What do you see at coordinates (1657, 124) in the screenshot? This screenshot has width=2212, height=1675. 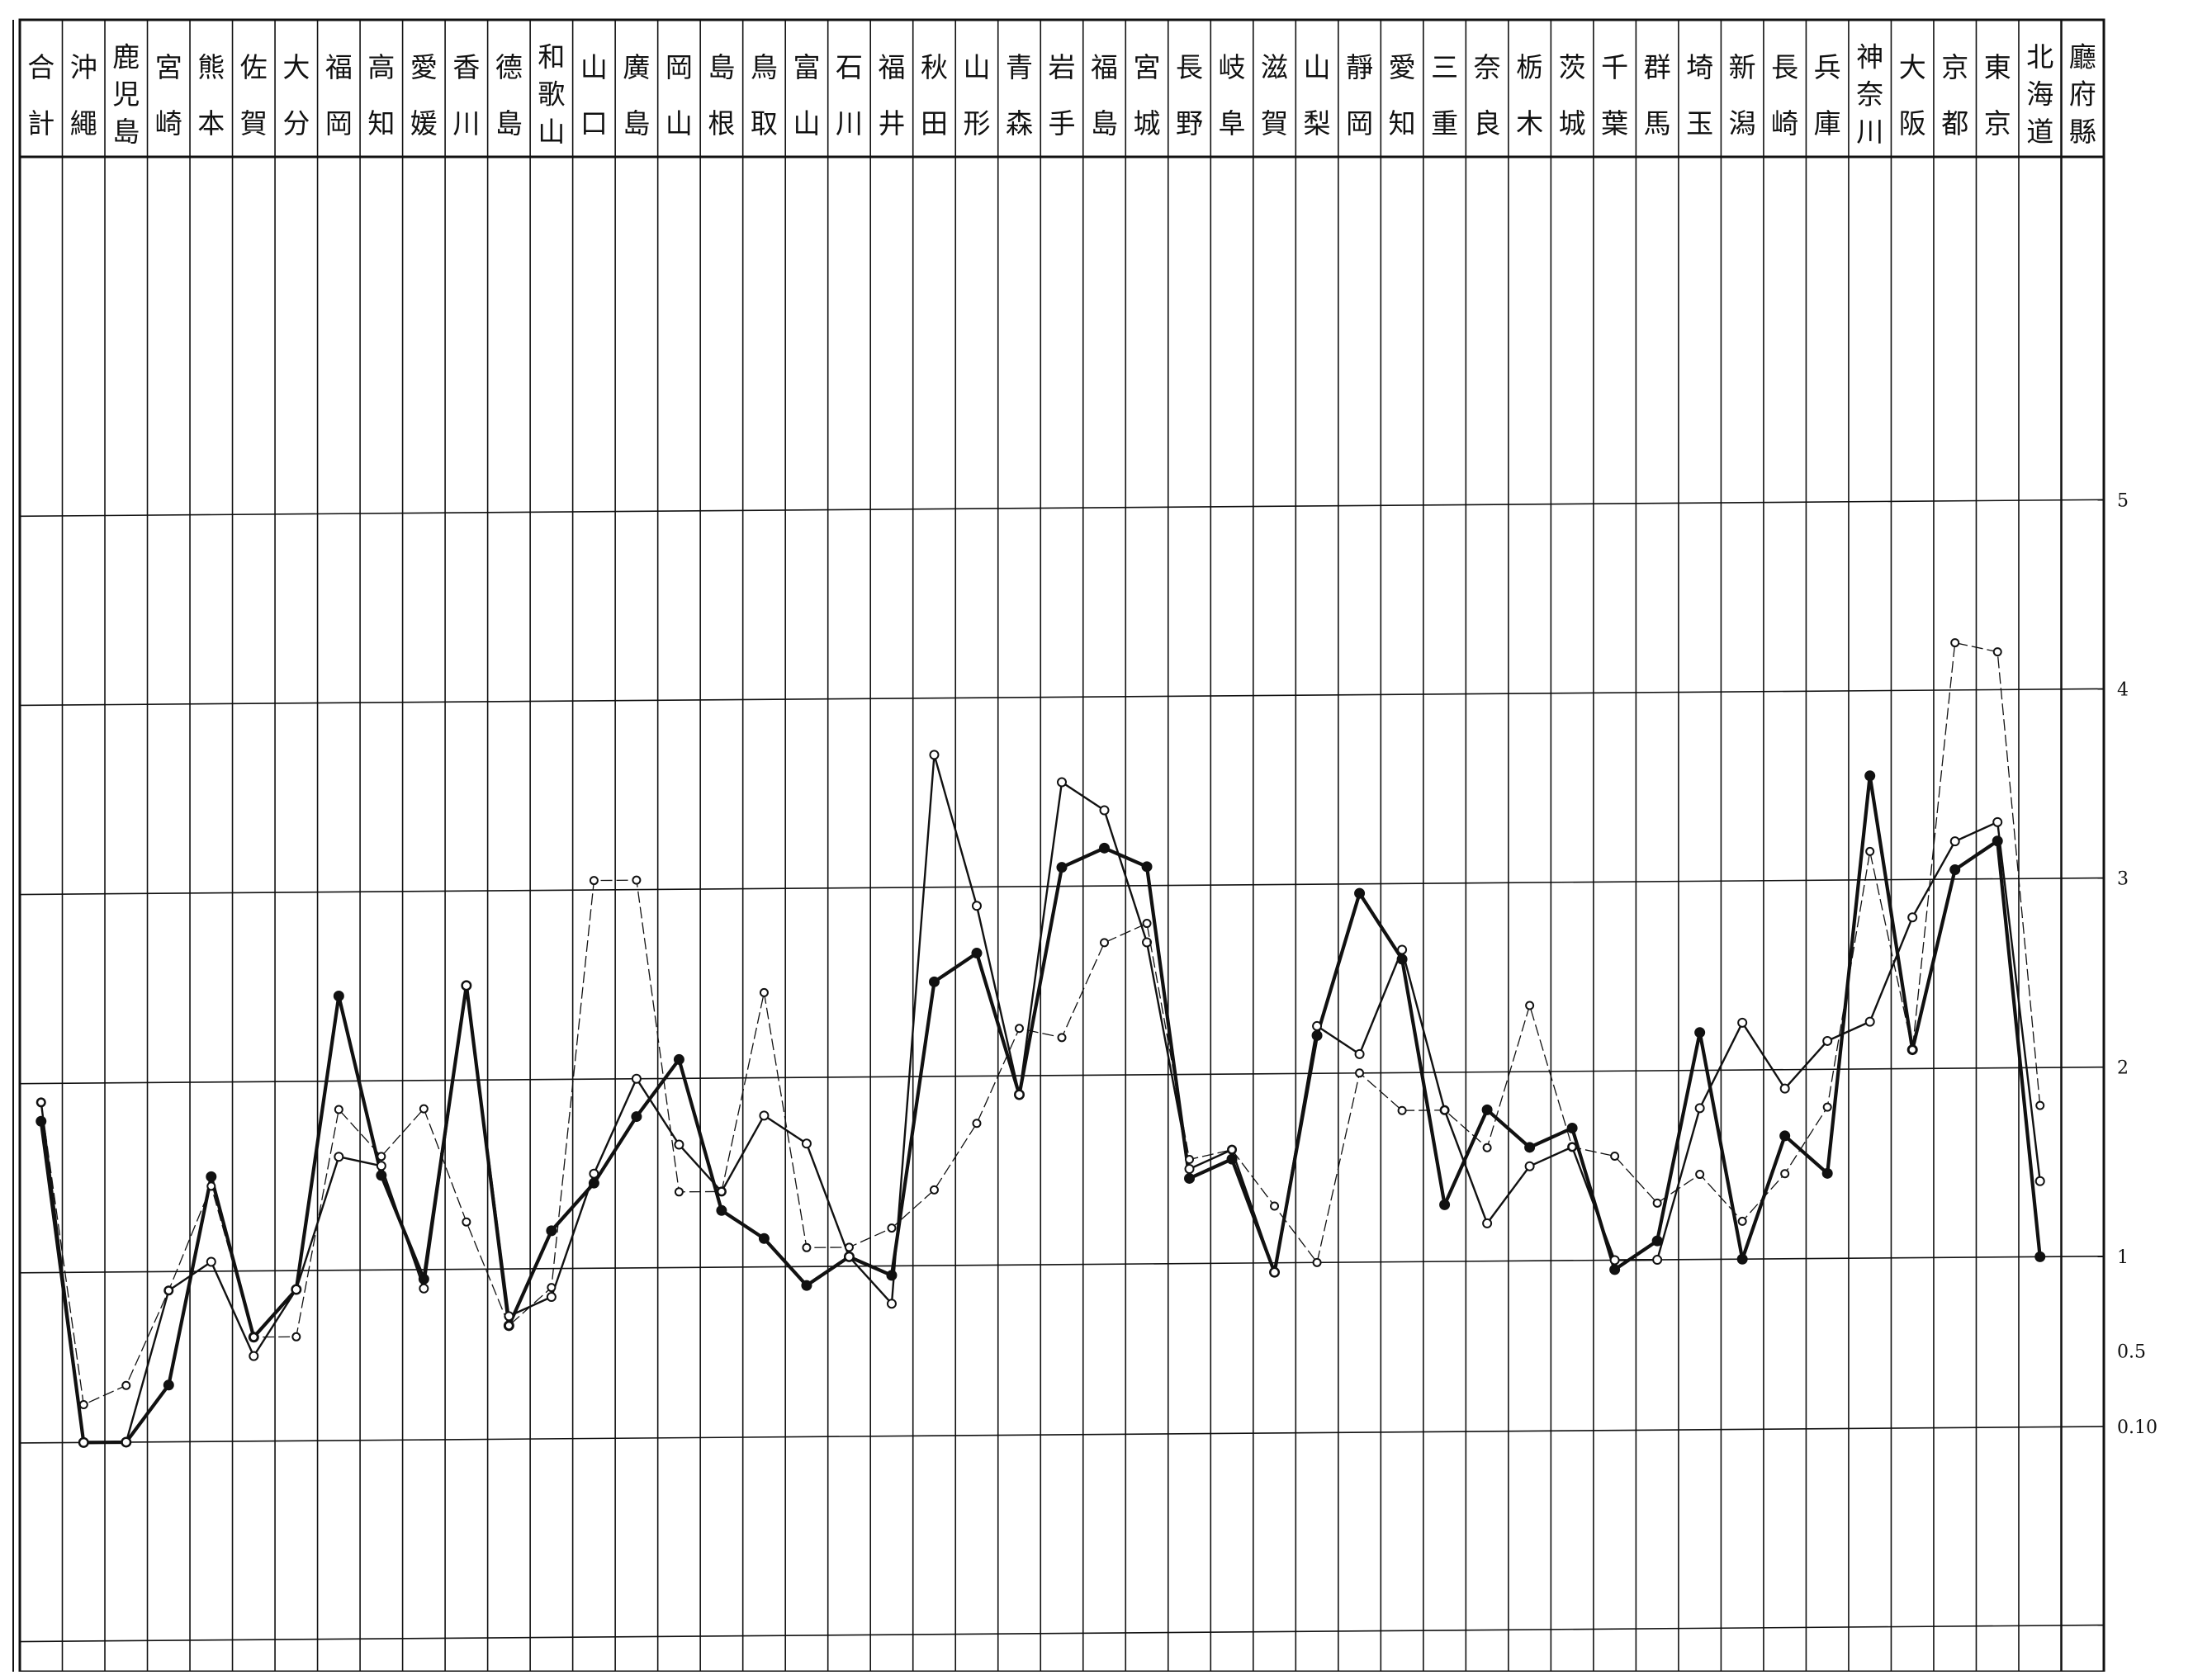 I see `header-char: 馬` at bounding box center [1657, 124].